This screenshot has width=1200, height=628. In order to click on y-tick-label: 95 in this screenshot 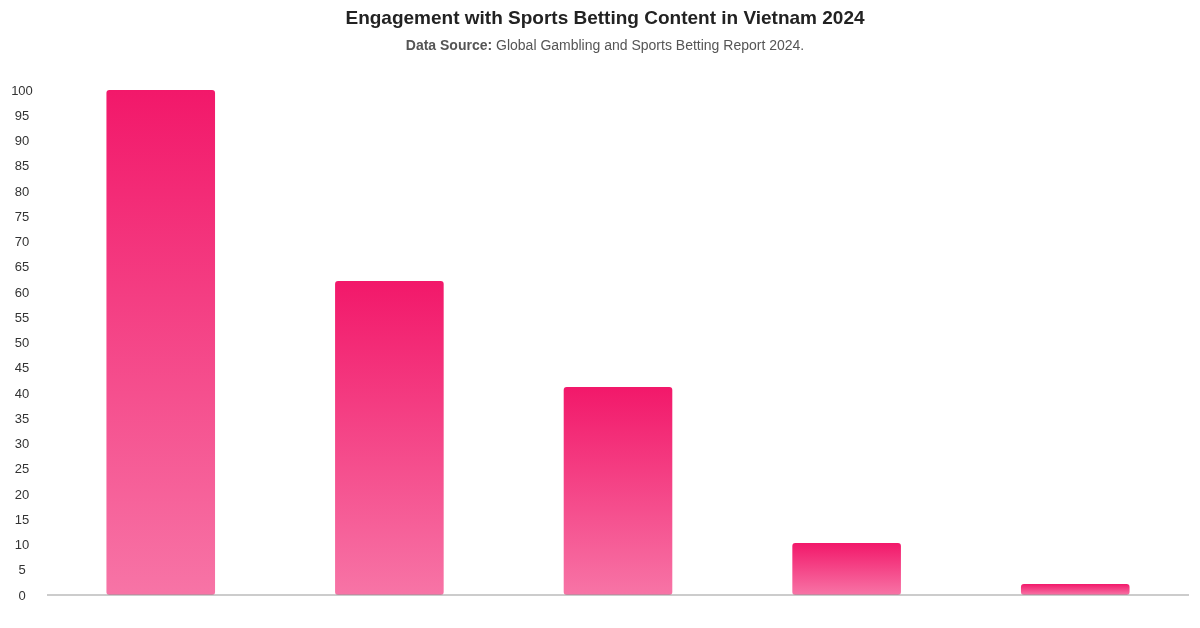, I will do `click(22, 115)`.